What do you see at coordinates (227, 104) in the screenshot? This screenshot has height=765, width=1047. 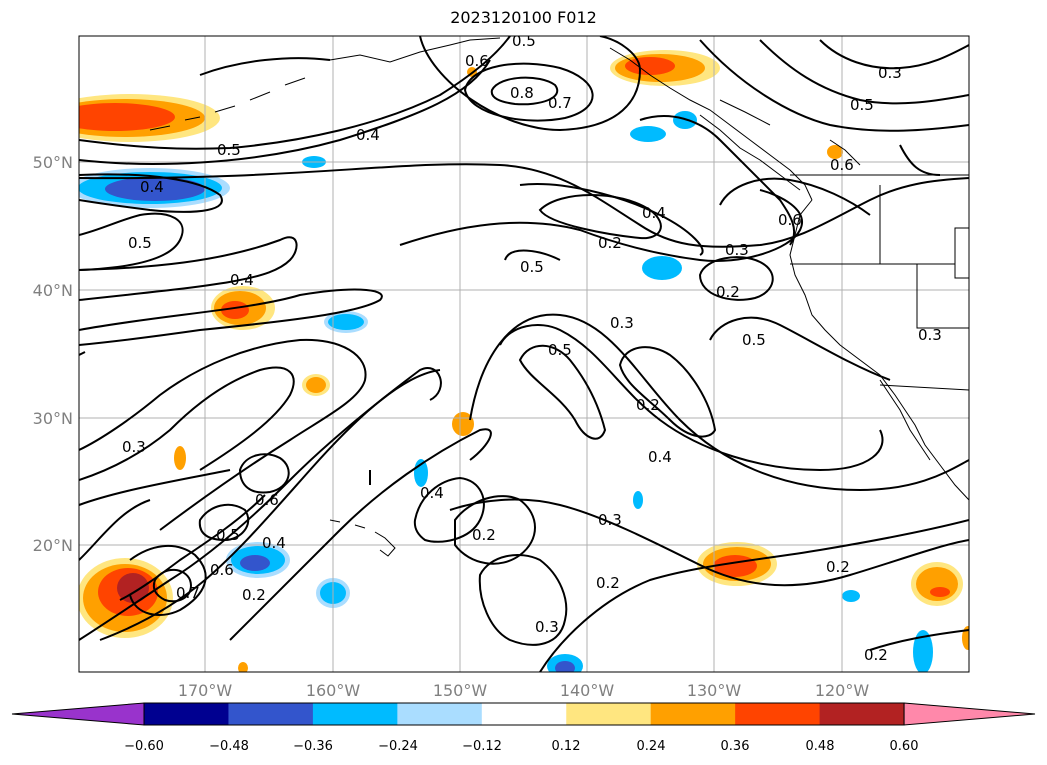 I see `alaska-islands` at bounding box center [227, 104].